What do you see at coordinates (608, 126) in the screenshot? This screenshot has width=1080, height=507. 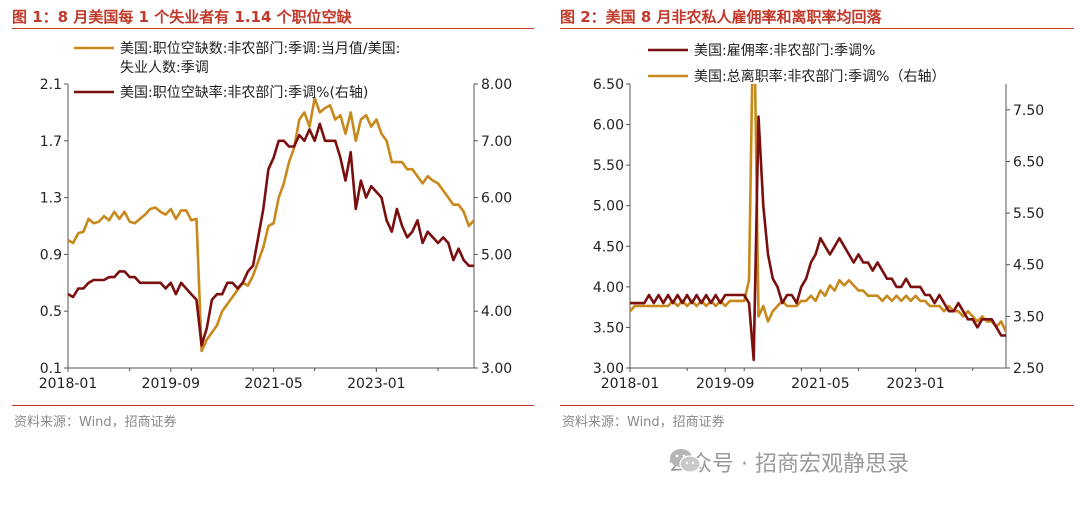 I see `y-left-tick-label: 6.00` at bounding box center [608, 126].